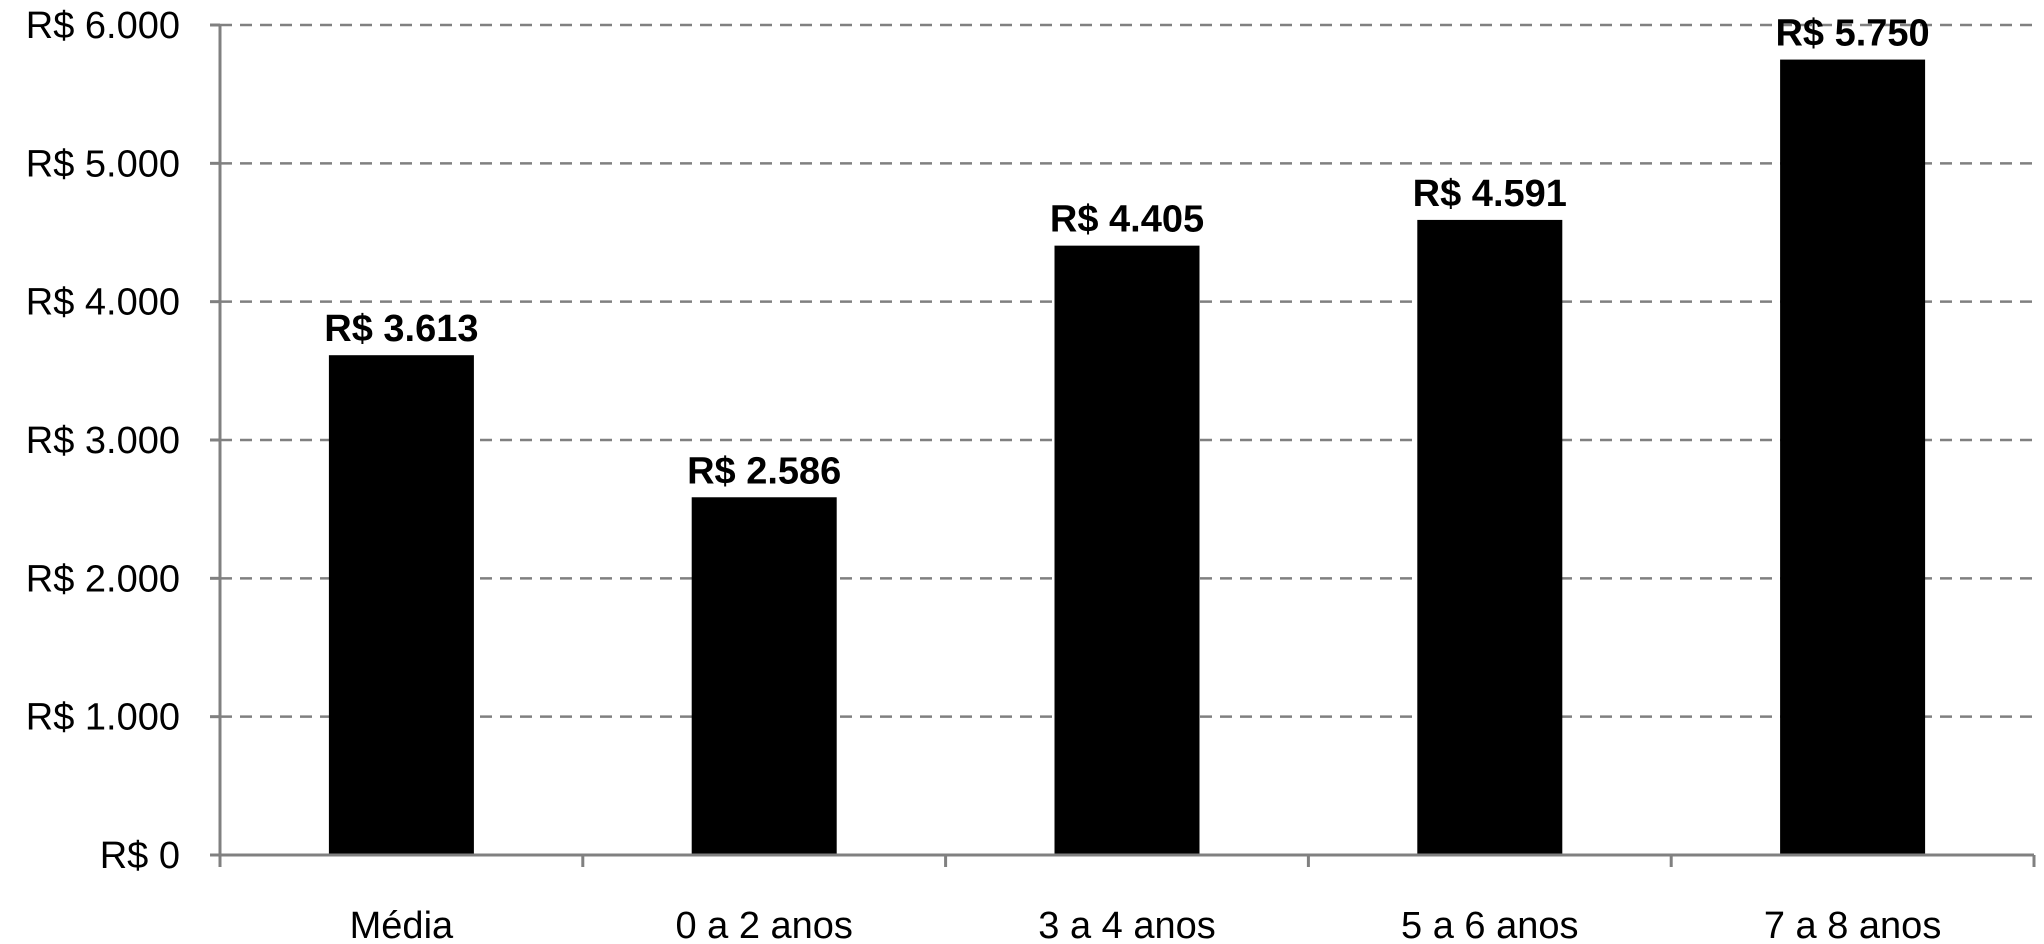  Describe the element at coordinates (103, 303) in the screenshot. I see `y-tick-label-4: R$ 4.000` at that location.